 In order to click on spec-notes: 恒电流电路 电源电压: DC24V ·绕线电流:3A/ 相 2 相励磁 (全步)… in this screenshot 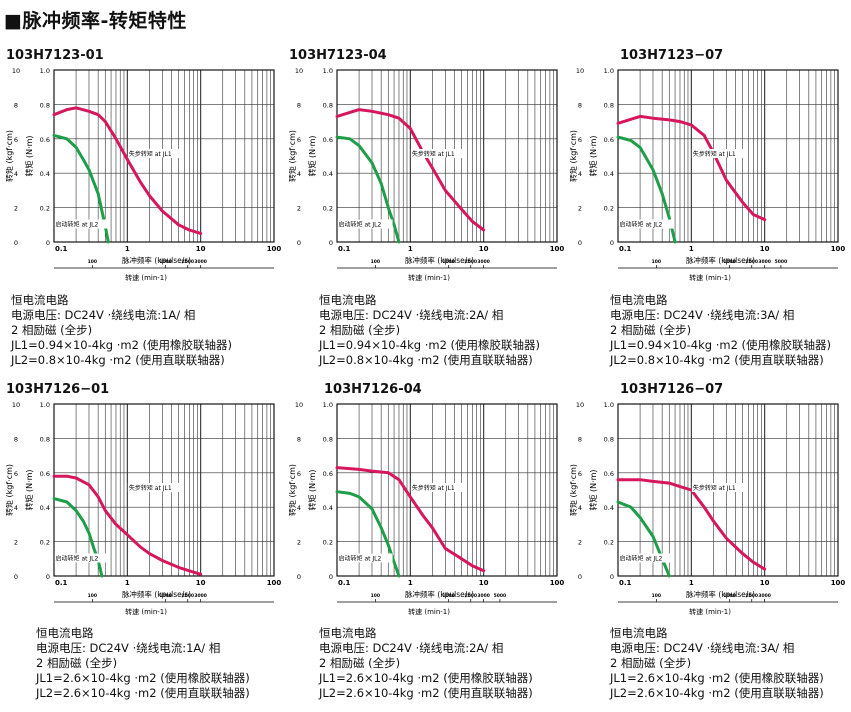, I will do `click(717, 663)`.